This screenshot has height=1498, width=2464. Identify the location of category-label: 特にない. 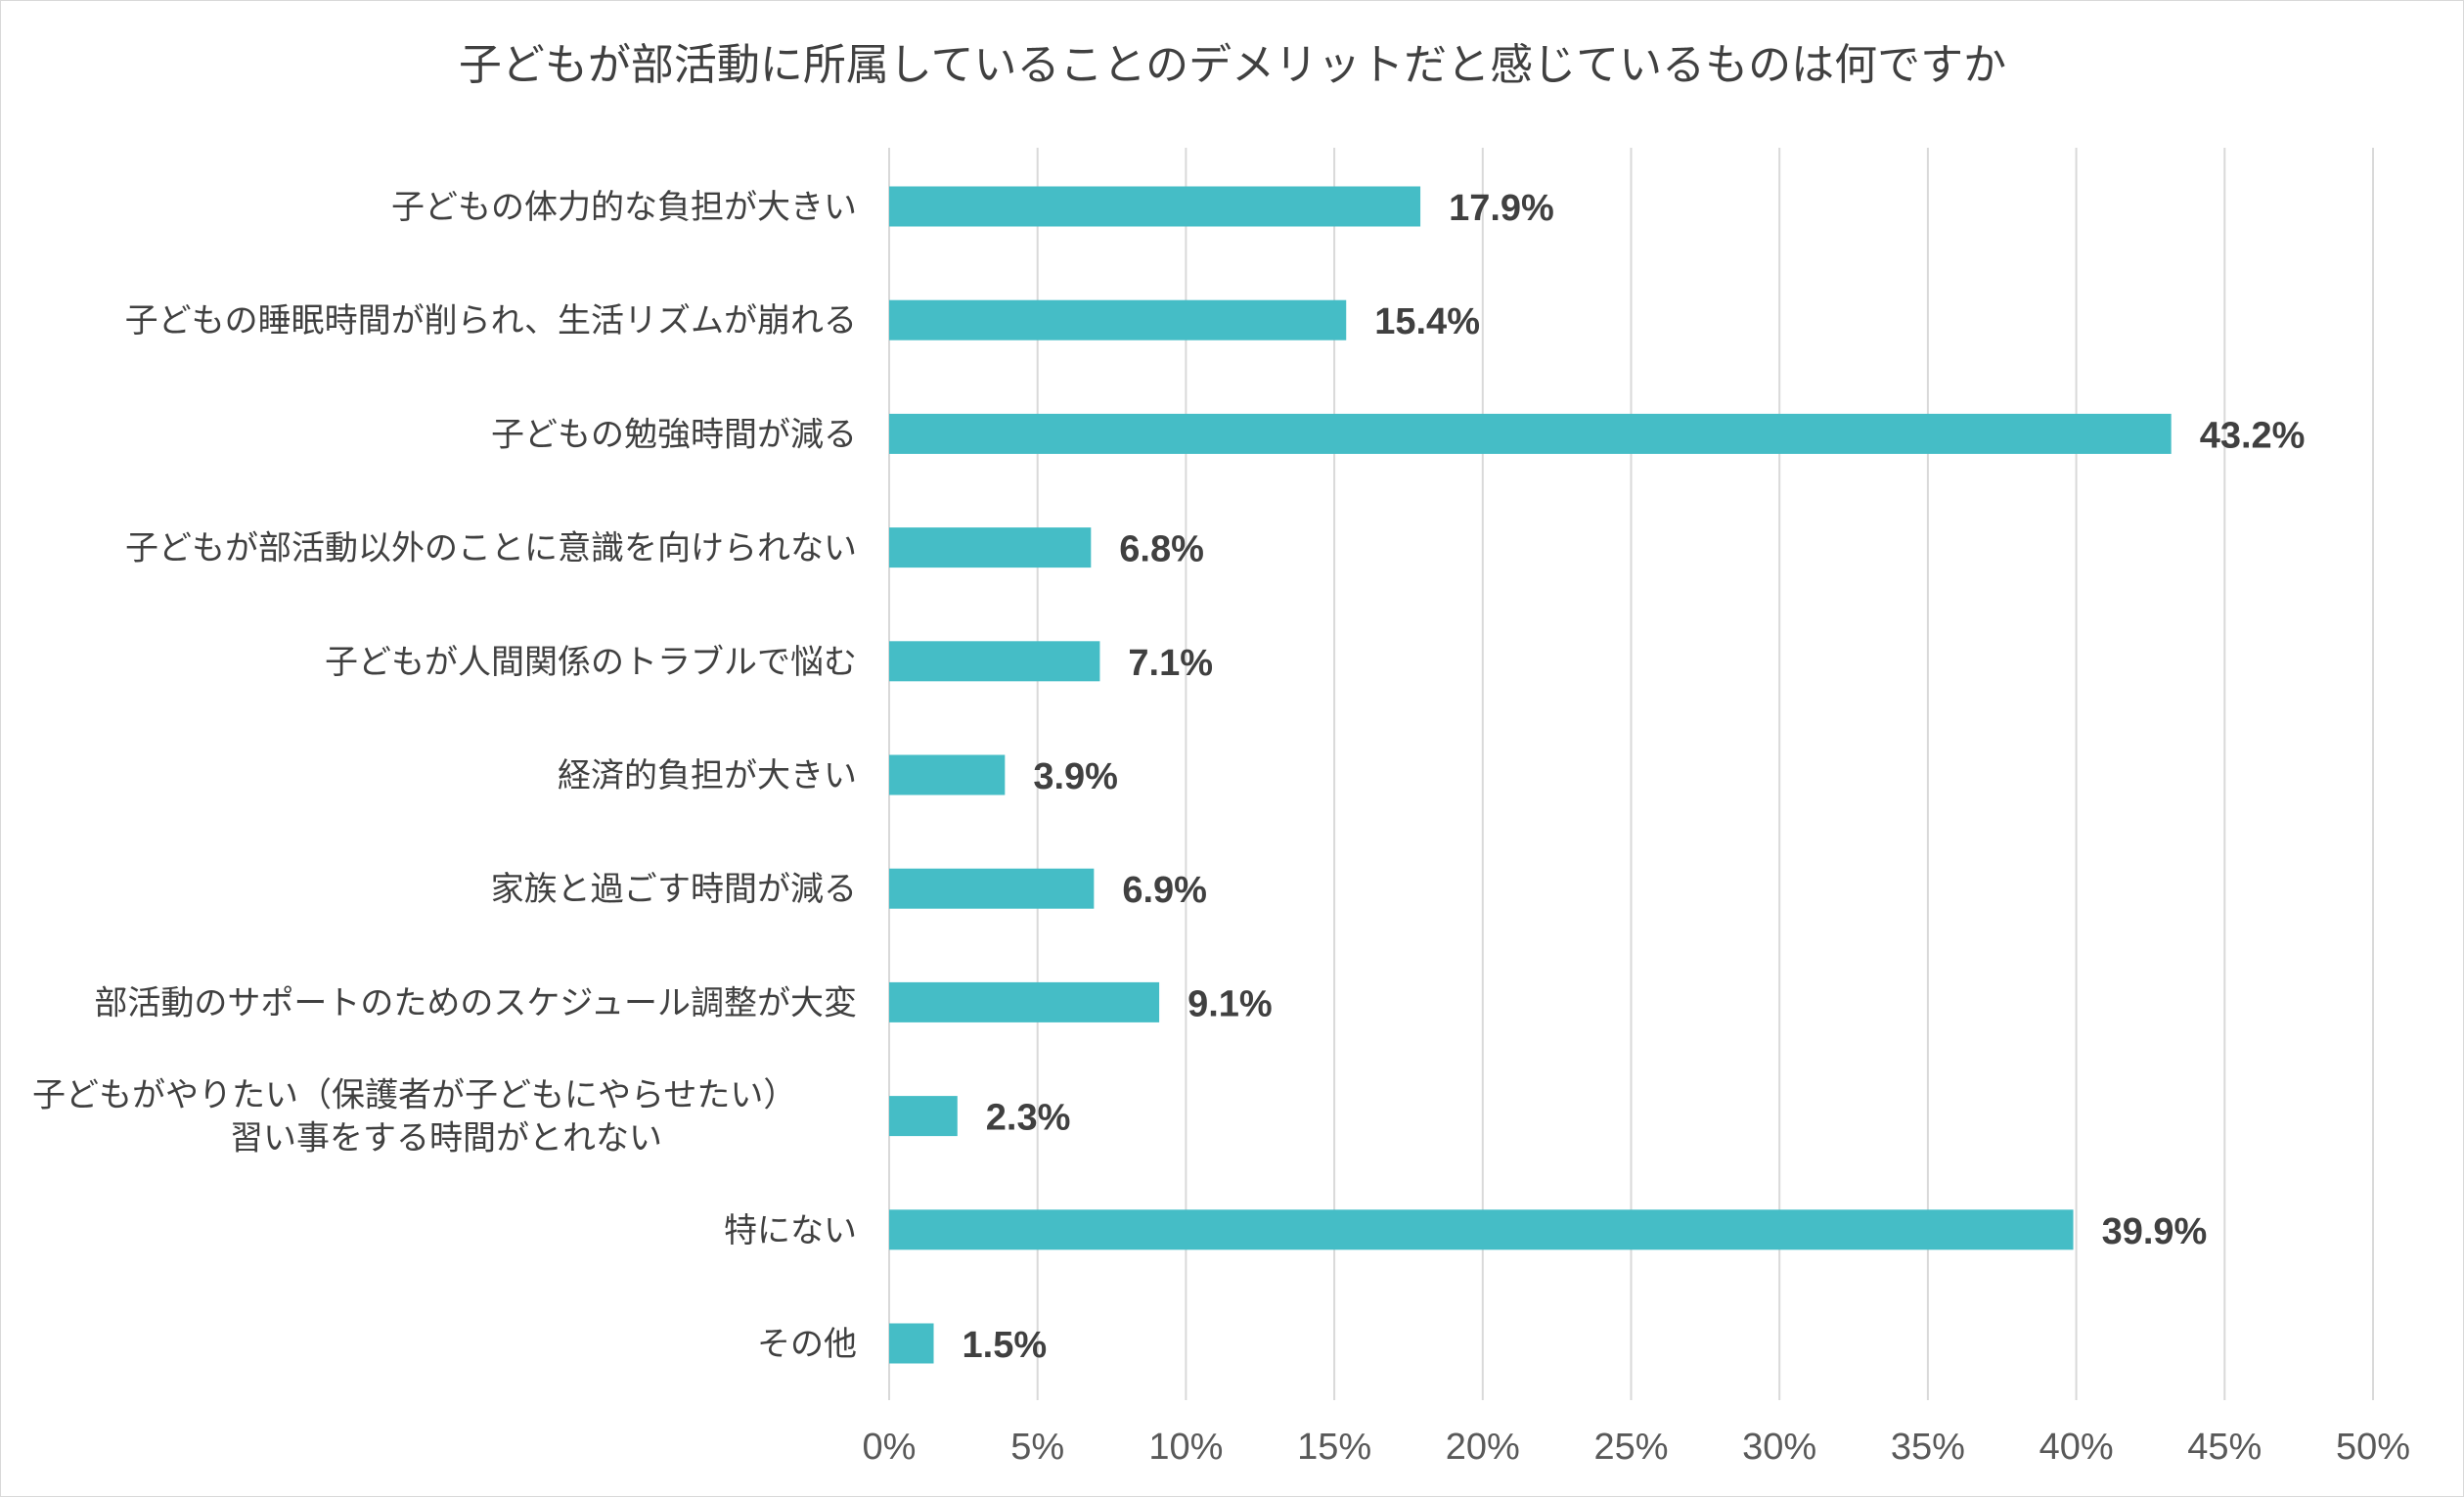
(790, 1230).